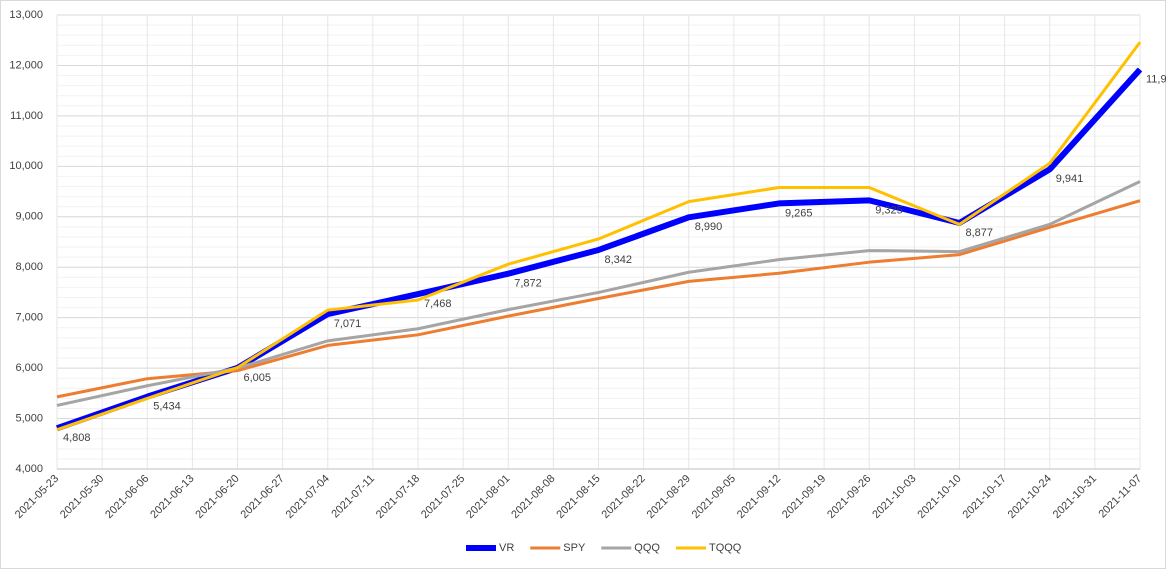 This screenshot has height=569, width=1166. Describe the element at coordinates (647, 548) in the screenshot. I see `legend-label: QQQ` at that location.